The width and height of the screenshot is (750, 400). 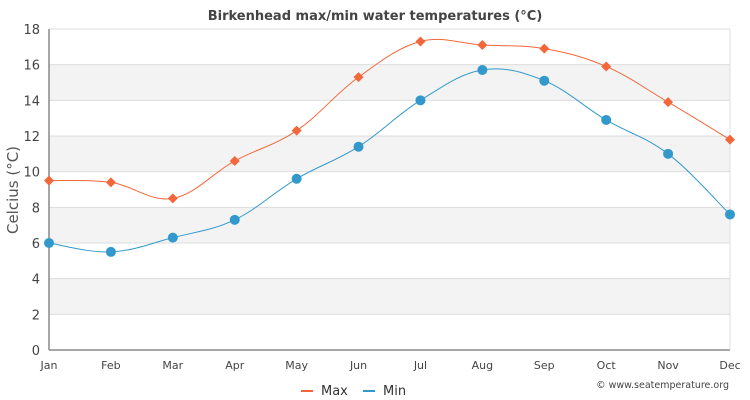 What do you see at coordinates (420, 365) in the screenshot?
I see `x-tick-label: Jul` at bounding box center [420, 365].